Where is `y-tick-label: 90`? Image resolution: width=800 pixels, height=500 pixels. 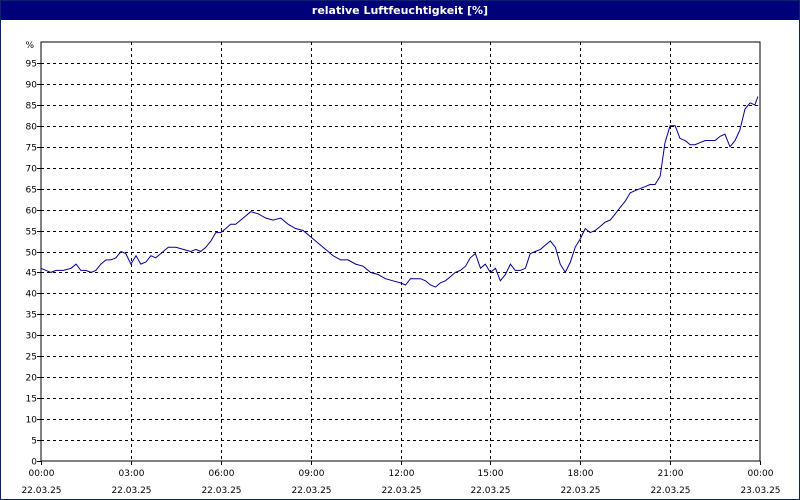 y-tick-label: 90 is located at coordinates (32, 86).